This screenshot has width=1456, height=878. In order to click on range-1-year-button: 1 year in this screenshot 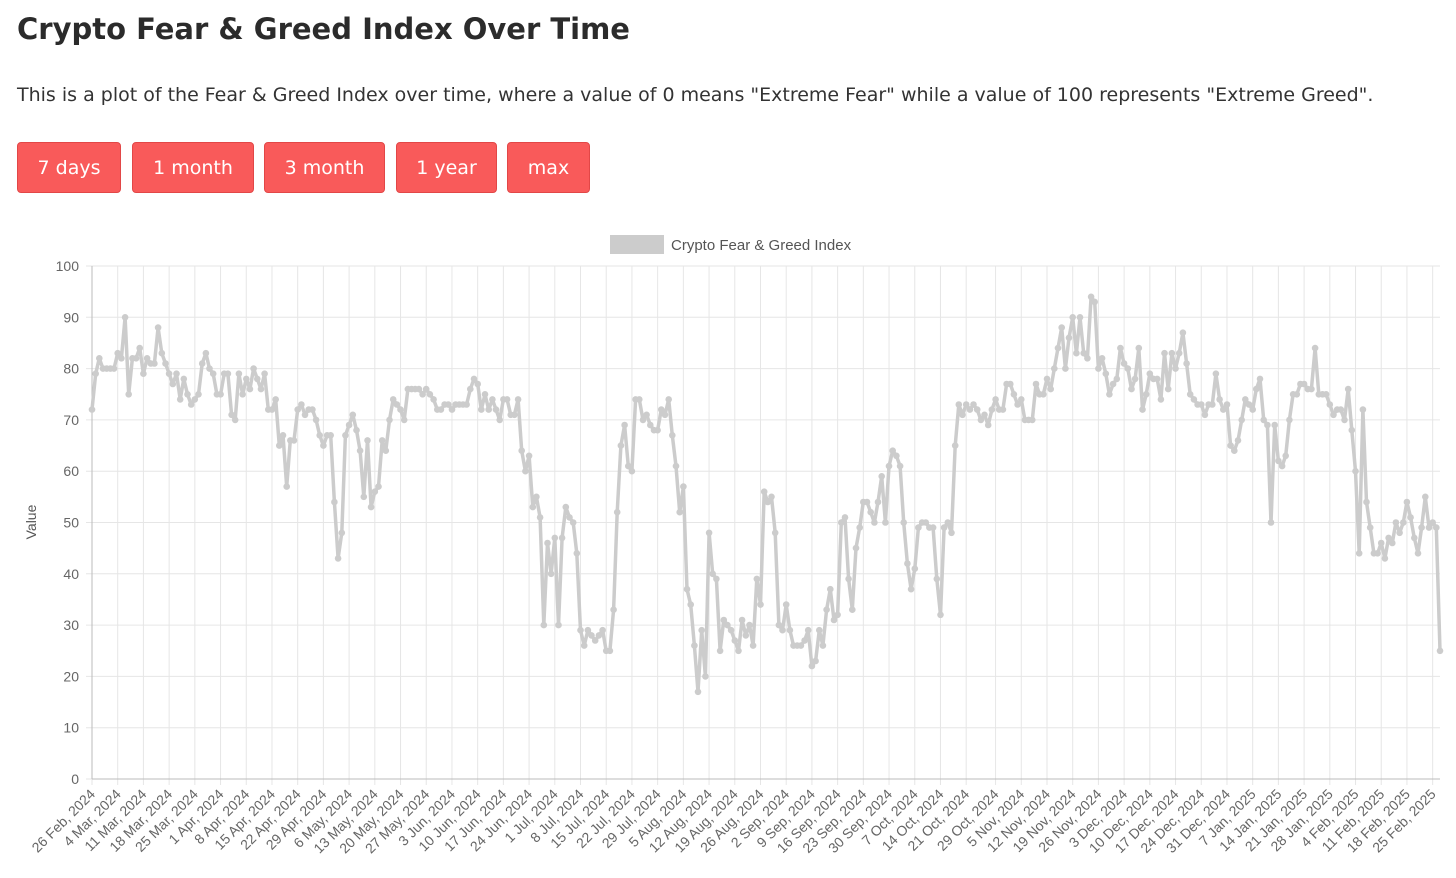, I will do `click(446, 167)`.